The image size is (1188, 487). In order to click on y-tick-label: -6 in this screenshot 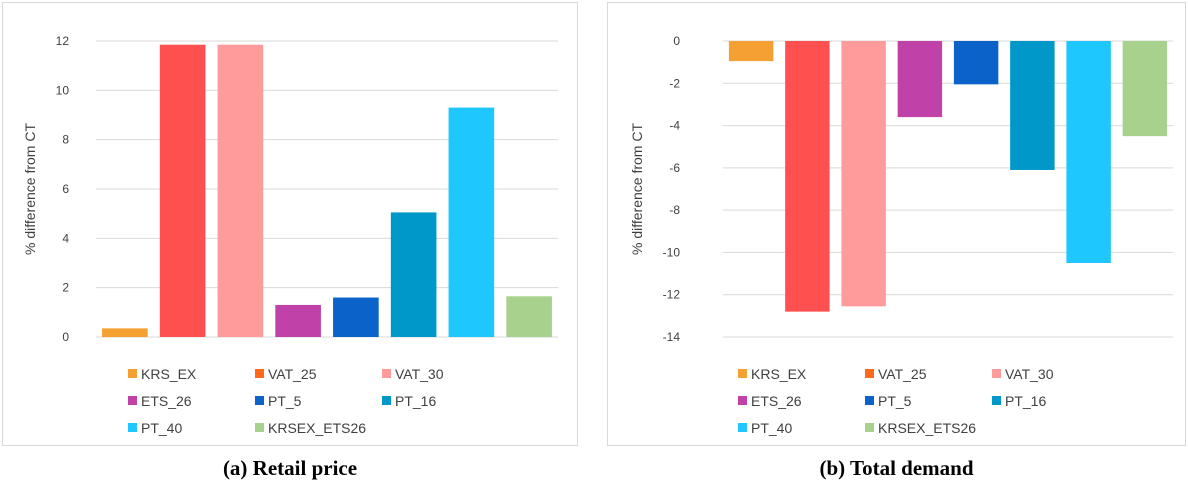, I will do `click(674, 168)`.